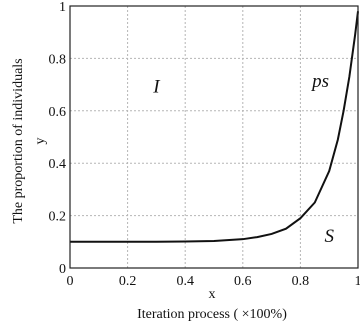 This screenshot has width=360, height=328. I want to click on y-tick-label: 0.4, so click(58, 164).